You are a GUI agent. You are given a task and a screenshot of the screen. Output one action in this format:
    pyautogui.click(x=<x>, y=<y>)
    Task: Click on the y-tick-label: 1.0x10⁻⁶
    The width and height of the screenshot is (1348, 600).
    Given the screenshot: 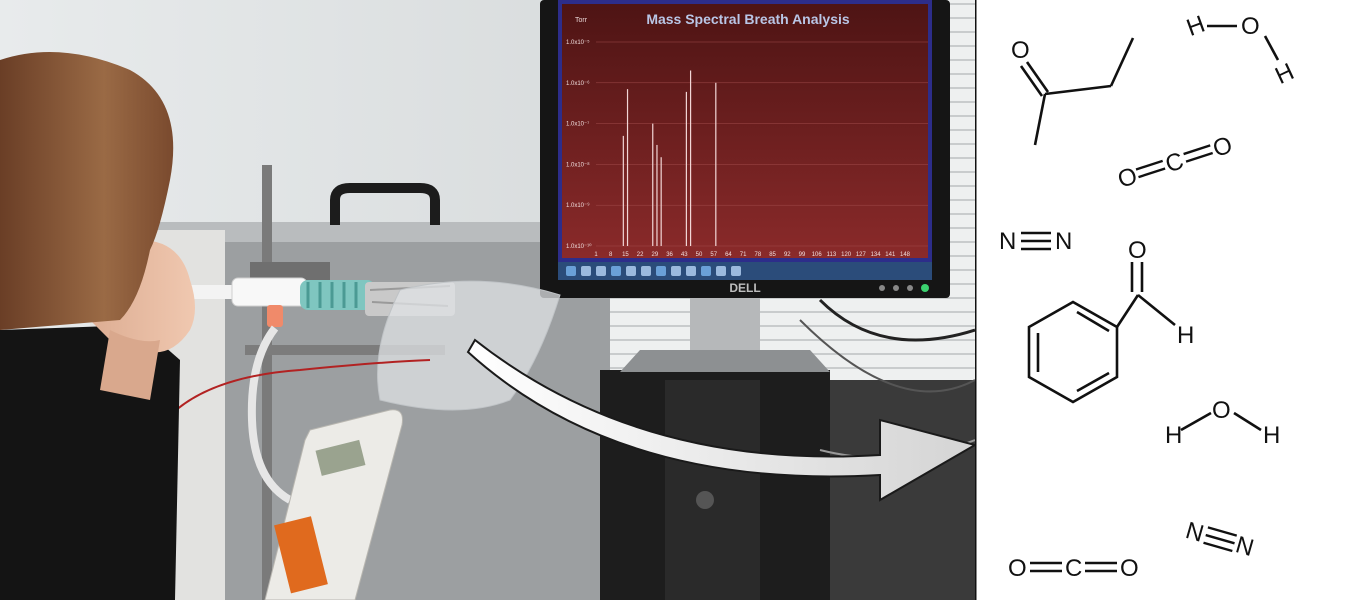 What is the action you would take?
    pyautogui.click(x=578, y=83)
    